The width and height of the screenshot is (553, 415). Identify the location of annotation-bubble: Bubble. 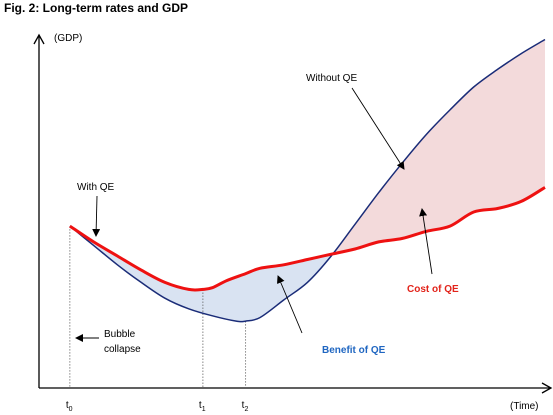
(120, 334).